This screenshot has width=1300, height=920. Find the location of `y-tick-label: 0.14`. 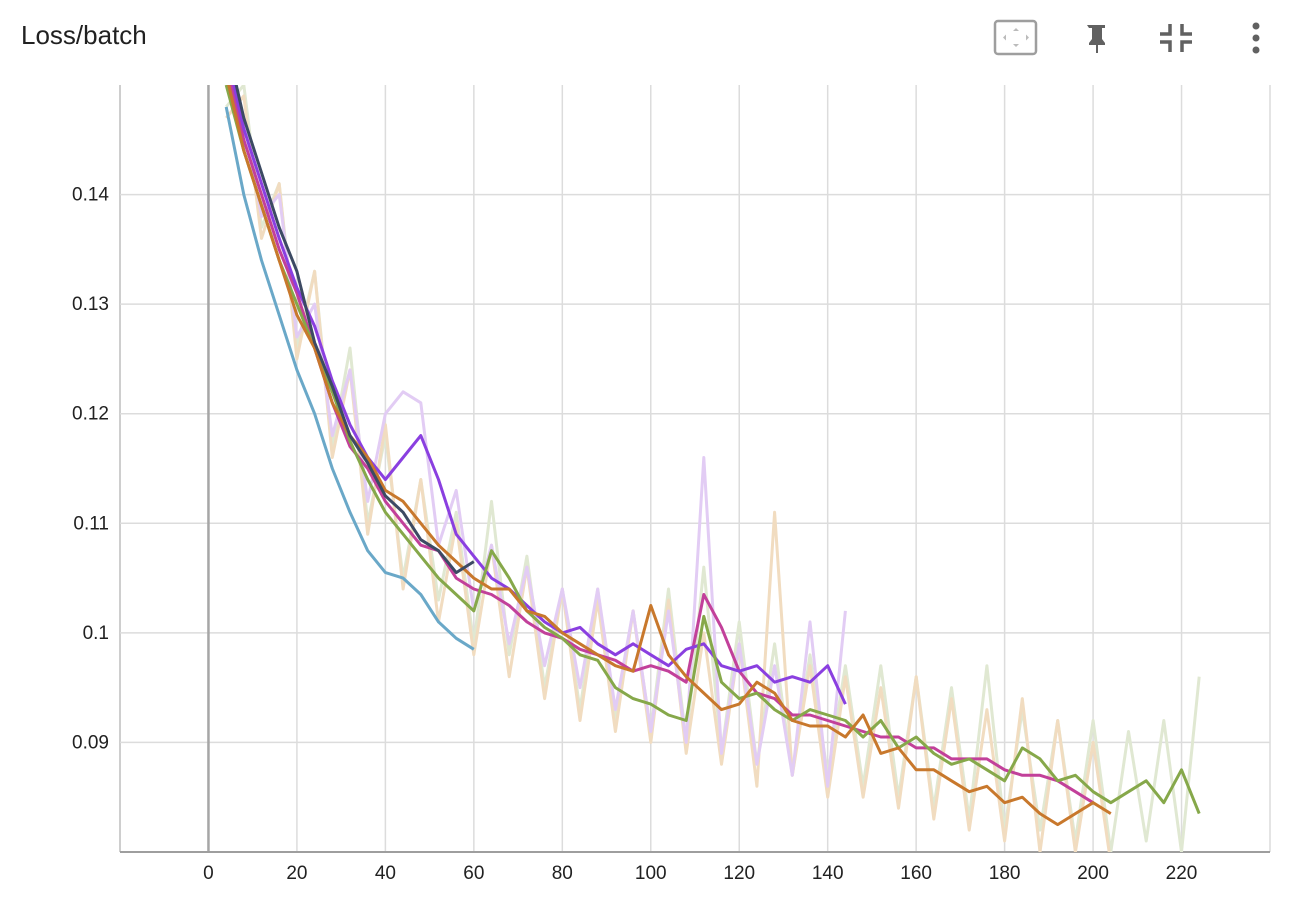

y-tick-label: 0.14 is located at coordinates (90, 195).